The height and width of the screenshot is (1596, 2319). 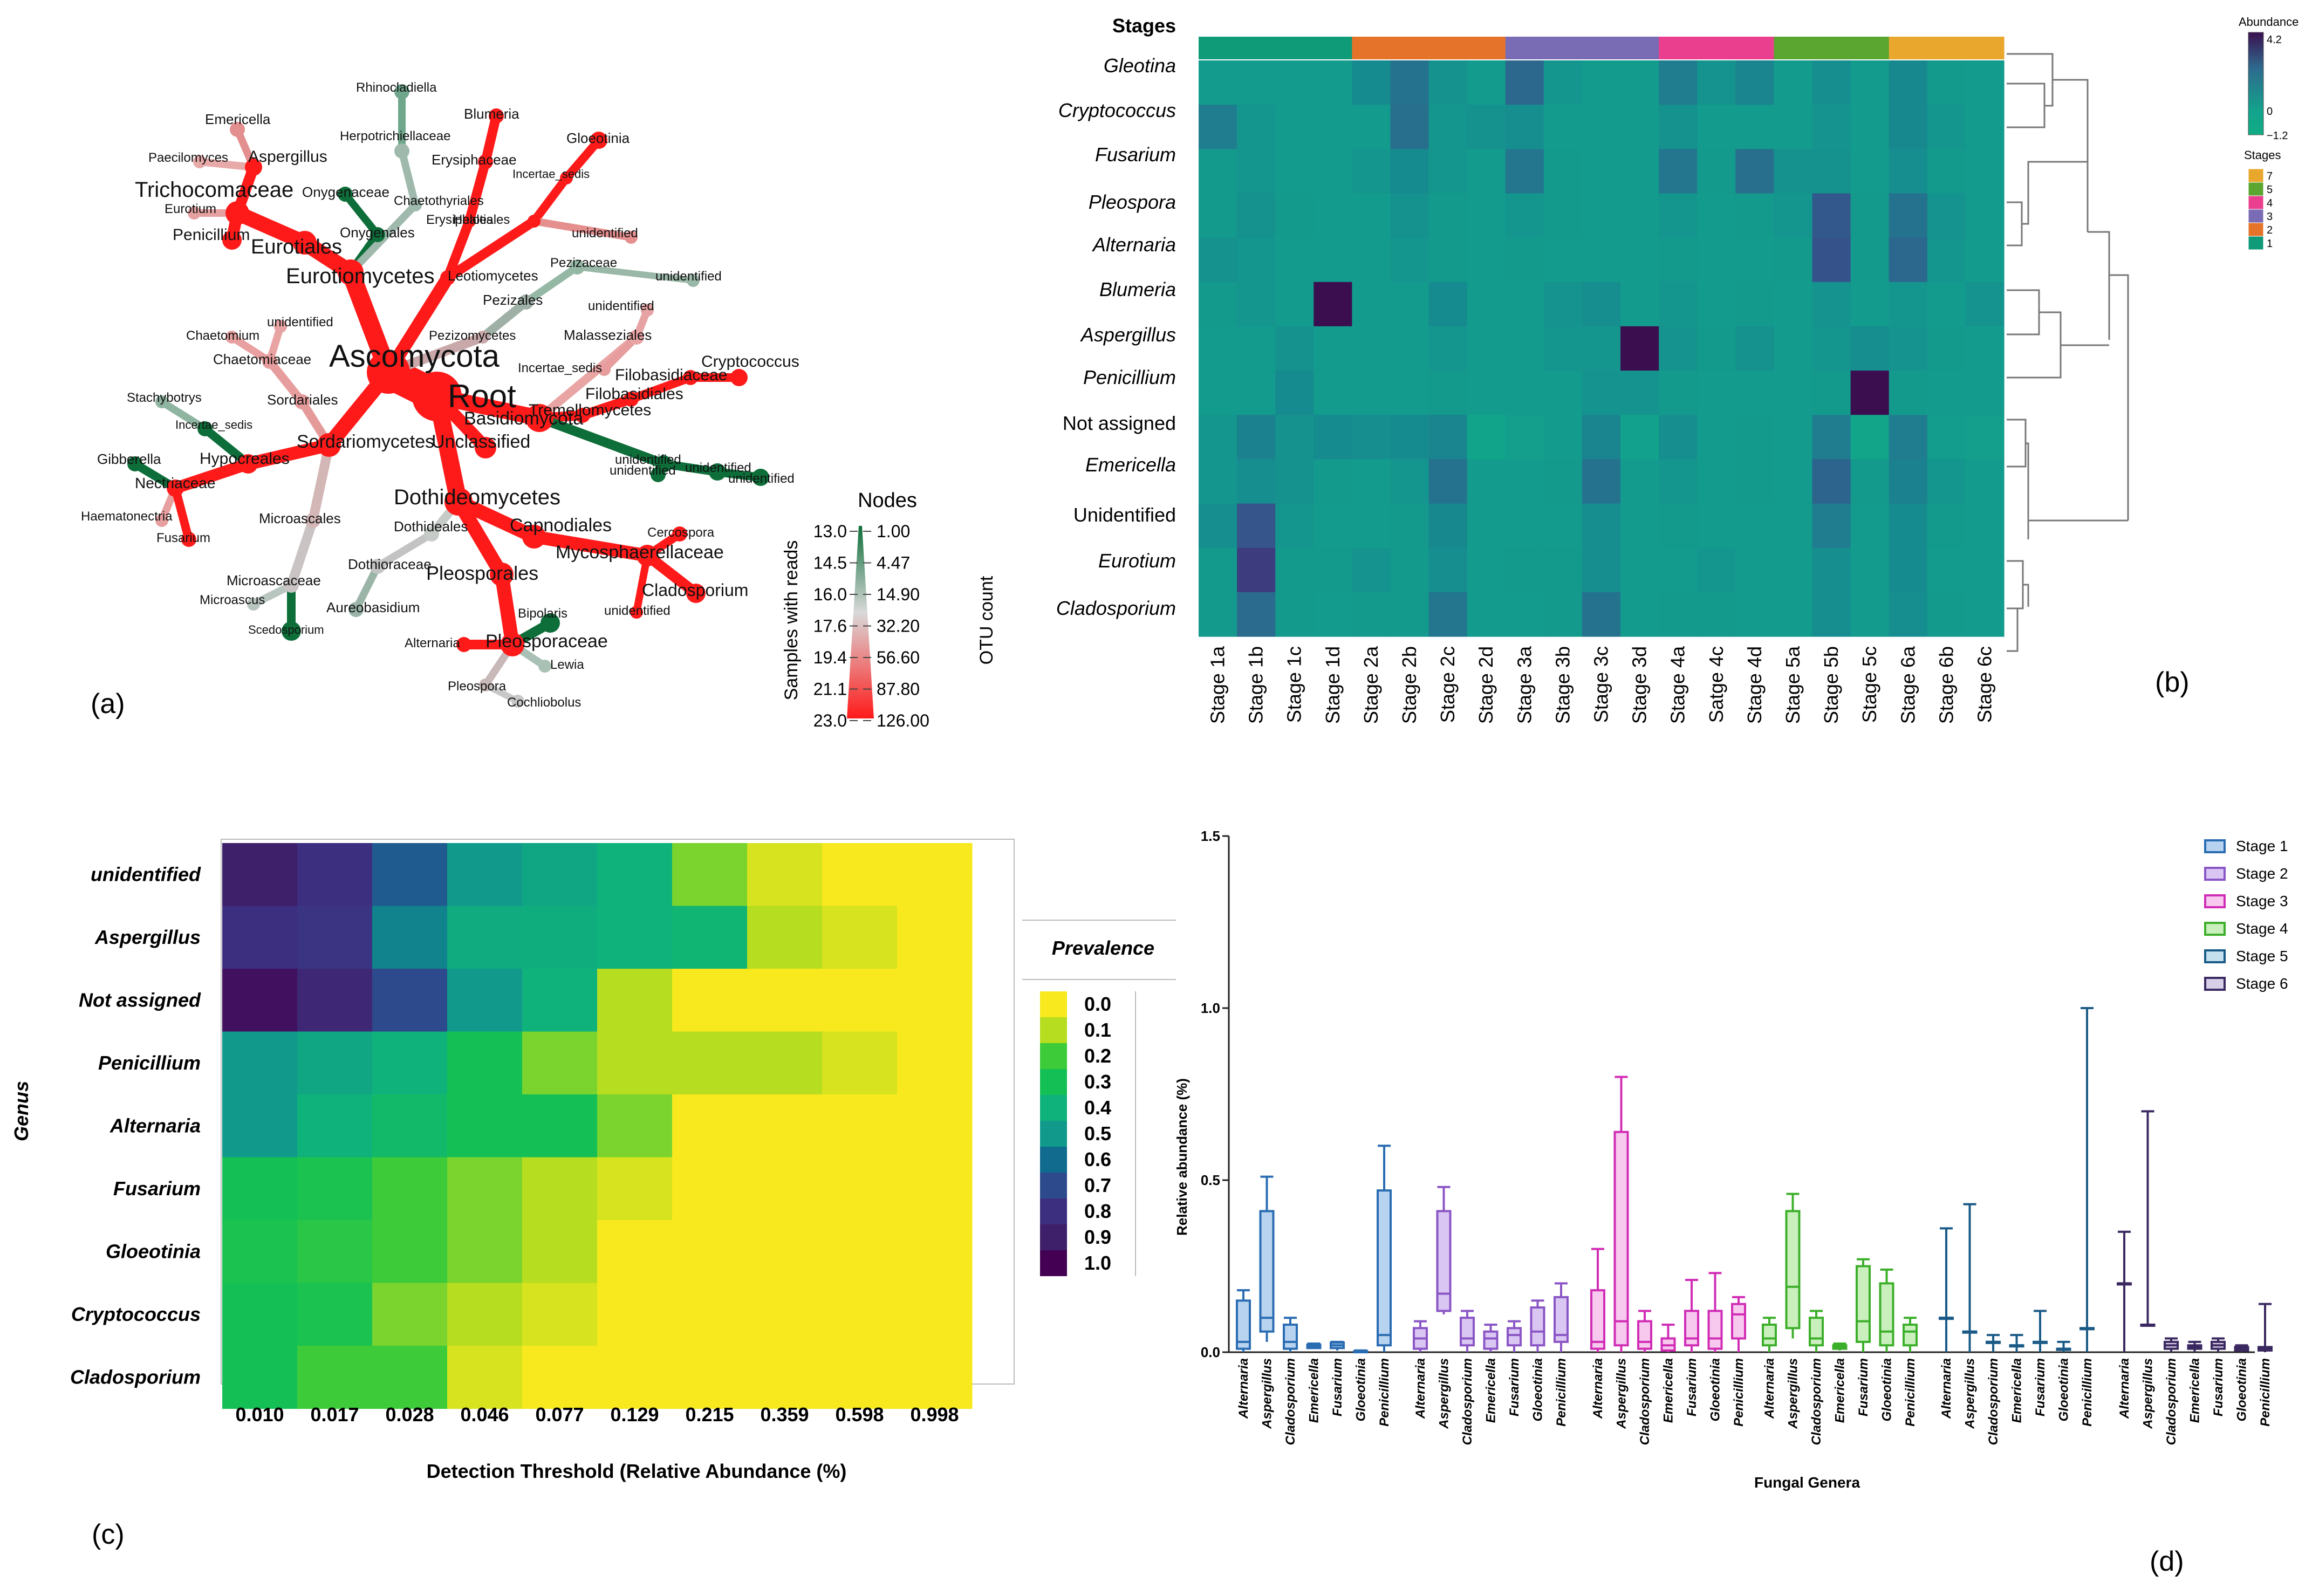 What do you see at coordinates (567, 664) in the screenshot?
I see `tree-label-lewia: Lewia` at bounding box center [567, 664].